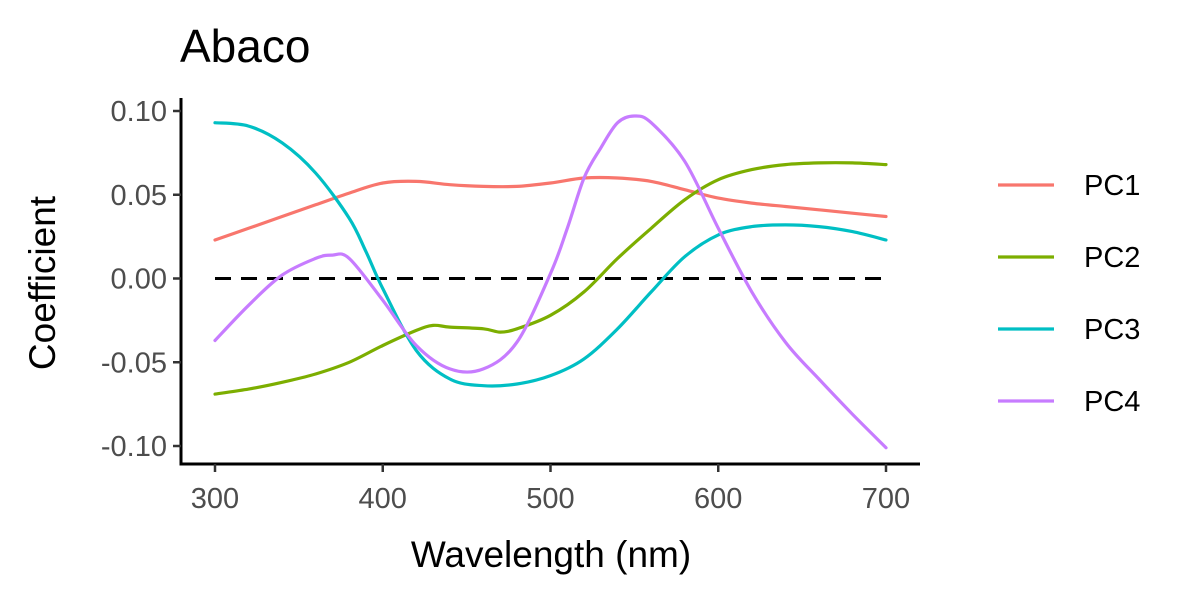  I want to click on chart-title: Abaco, so click(245, 46).